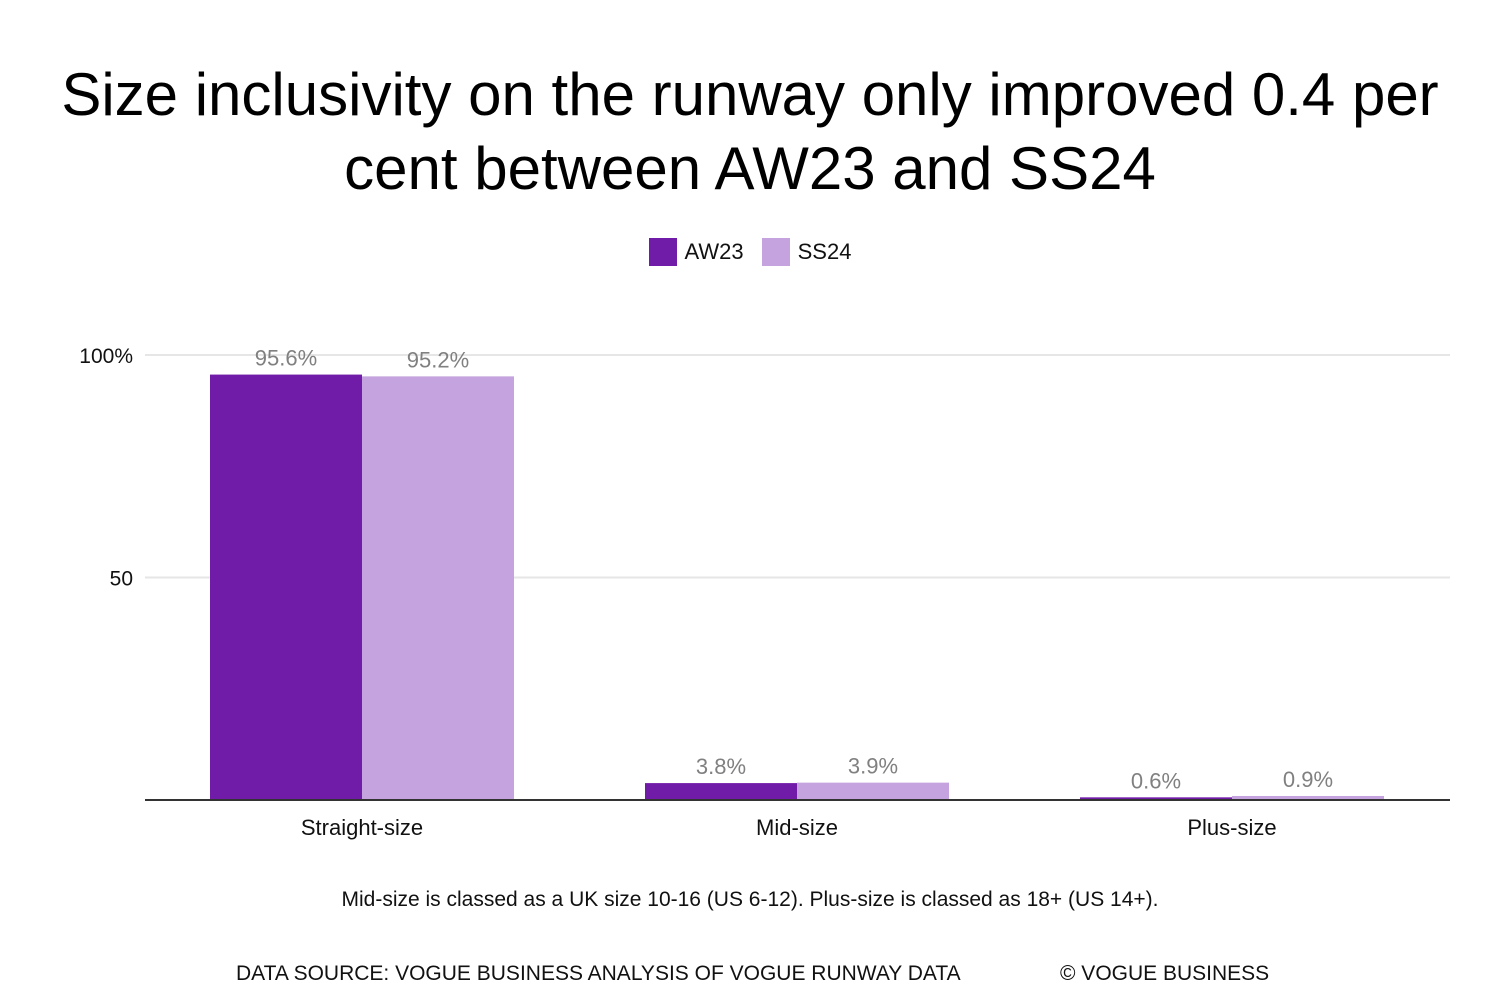  What do you see at coordinates (1156, 780) in the screenshot?
I see `data-label: 0.6%` at bounding box center [1156, 780].